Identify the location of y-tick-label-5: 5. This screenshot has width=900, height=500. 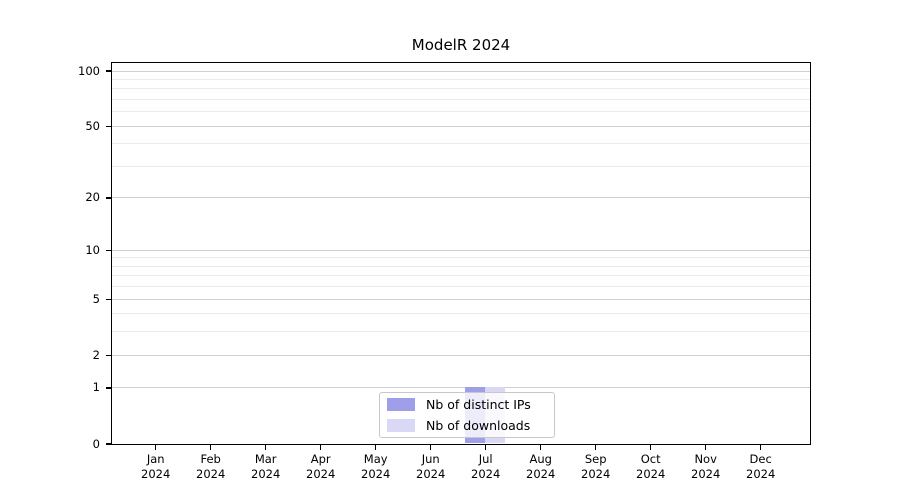
(96, 298).